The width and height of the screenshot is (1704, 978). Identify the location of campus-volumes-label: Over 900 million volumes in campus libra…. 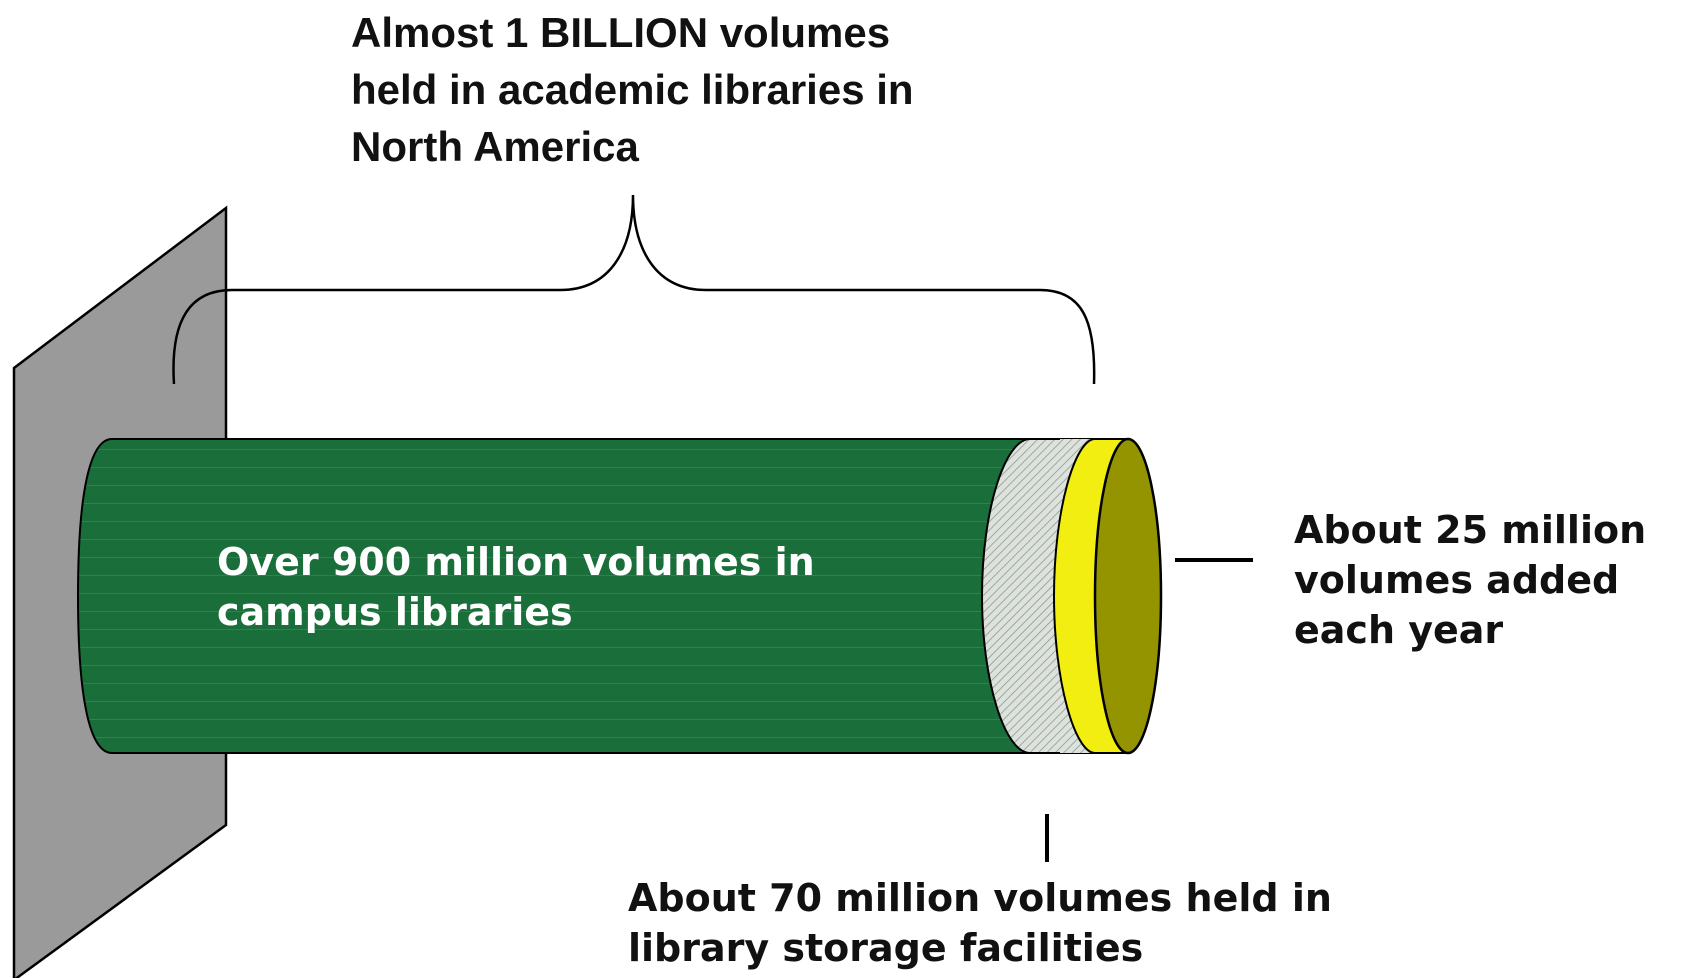
(516, 587).